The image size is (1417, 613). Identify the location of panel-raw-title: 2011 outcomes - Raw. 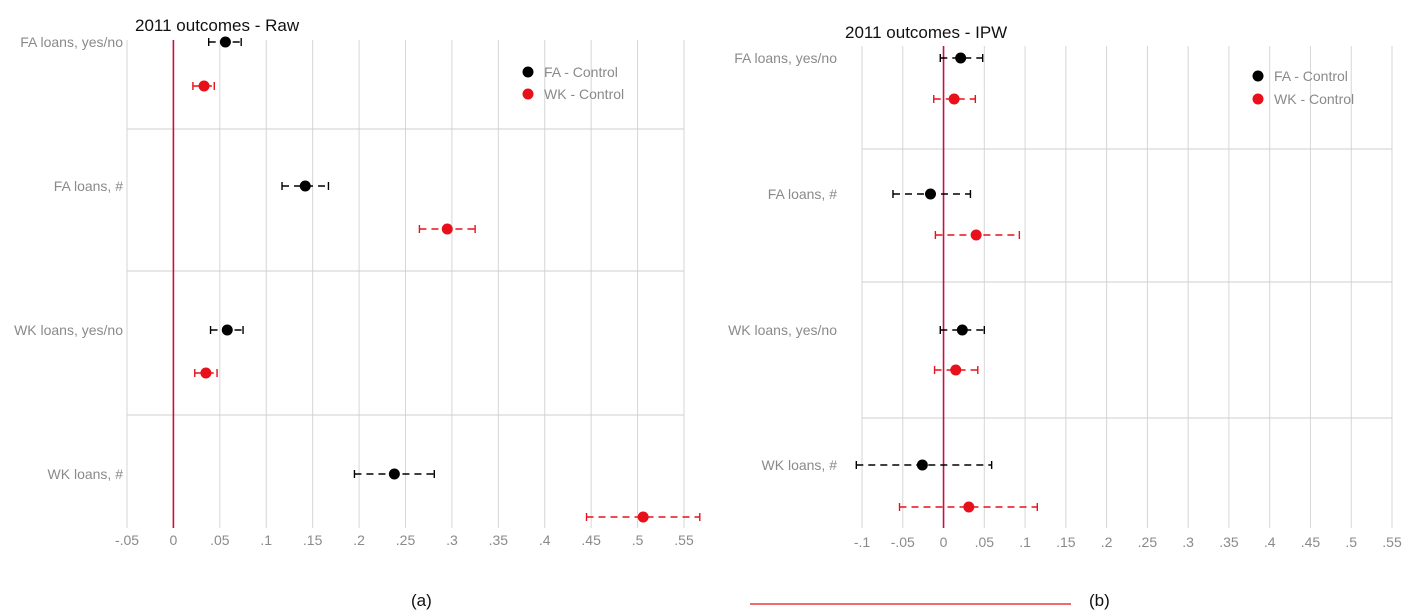
(217, 25).